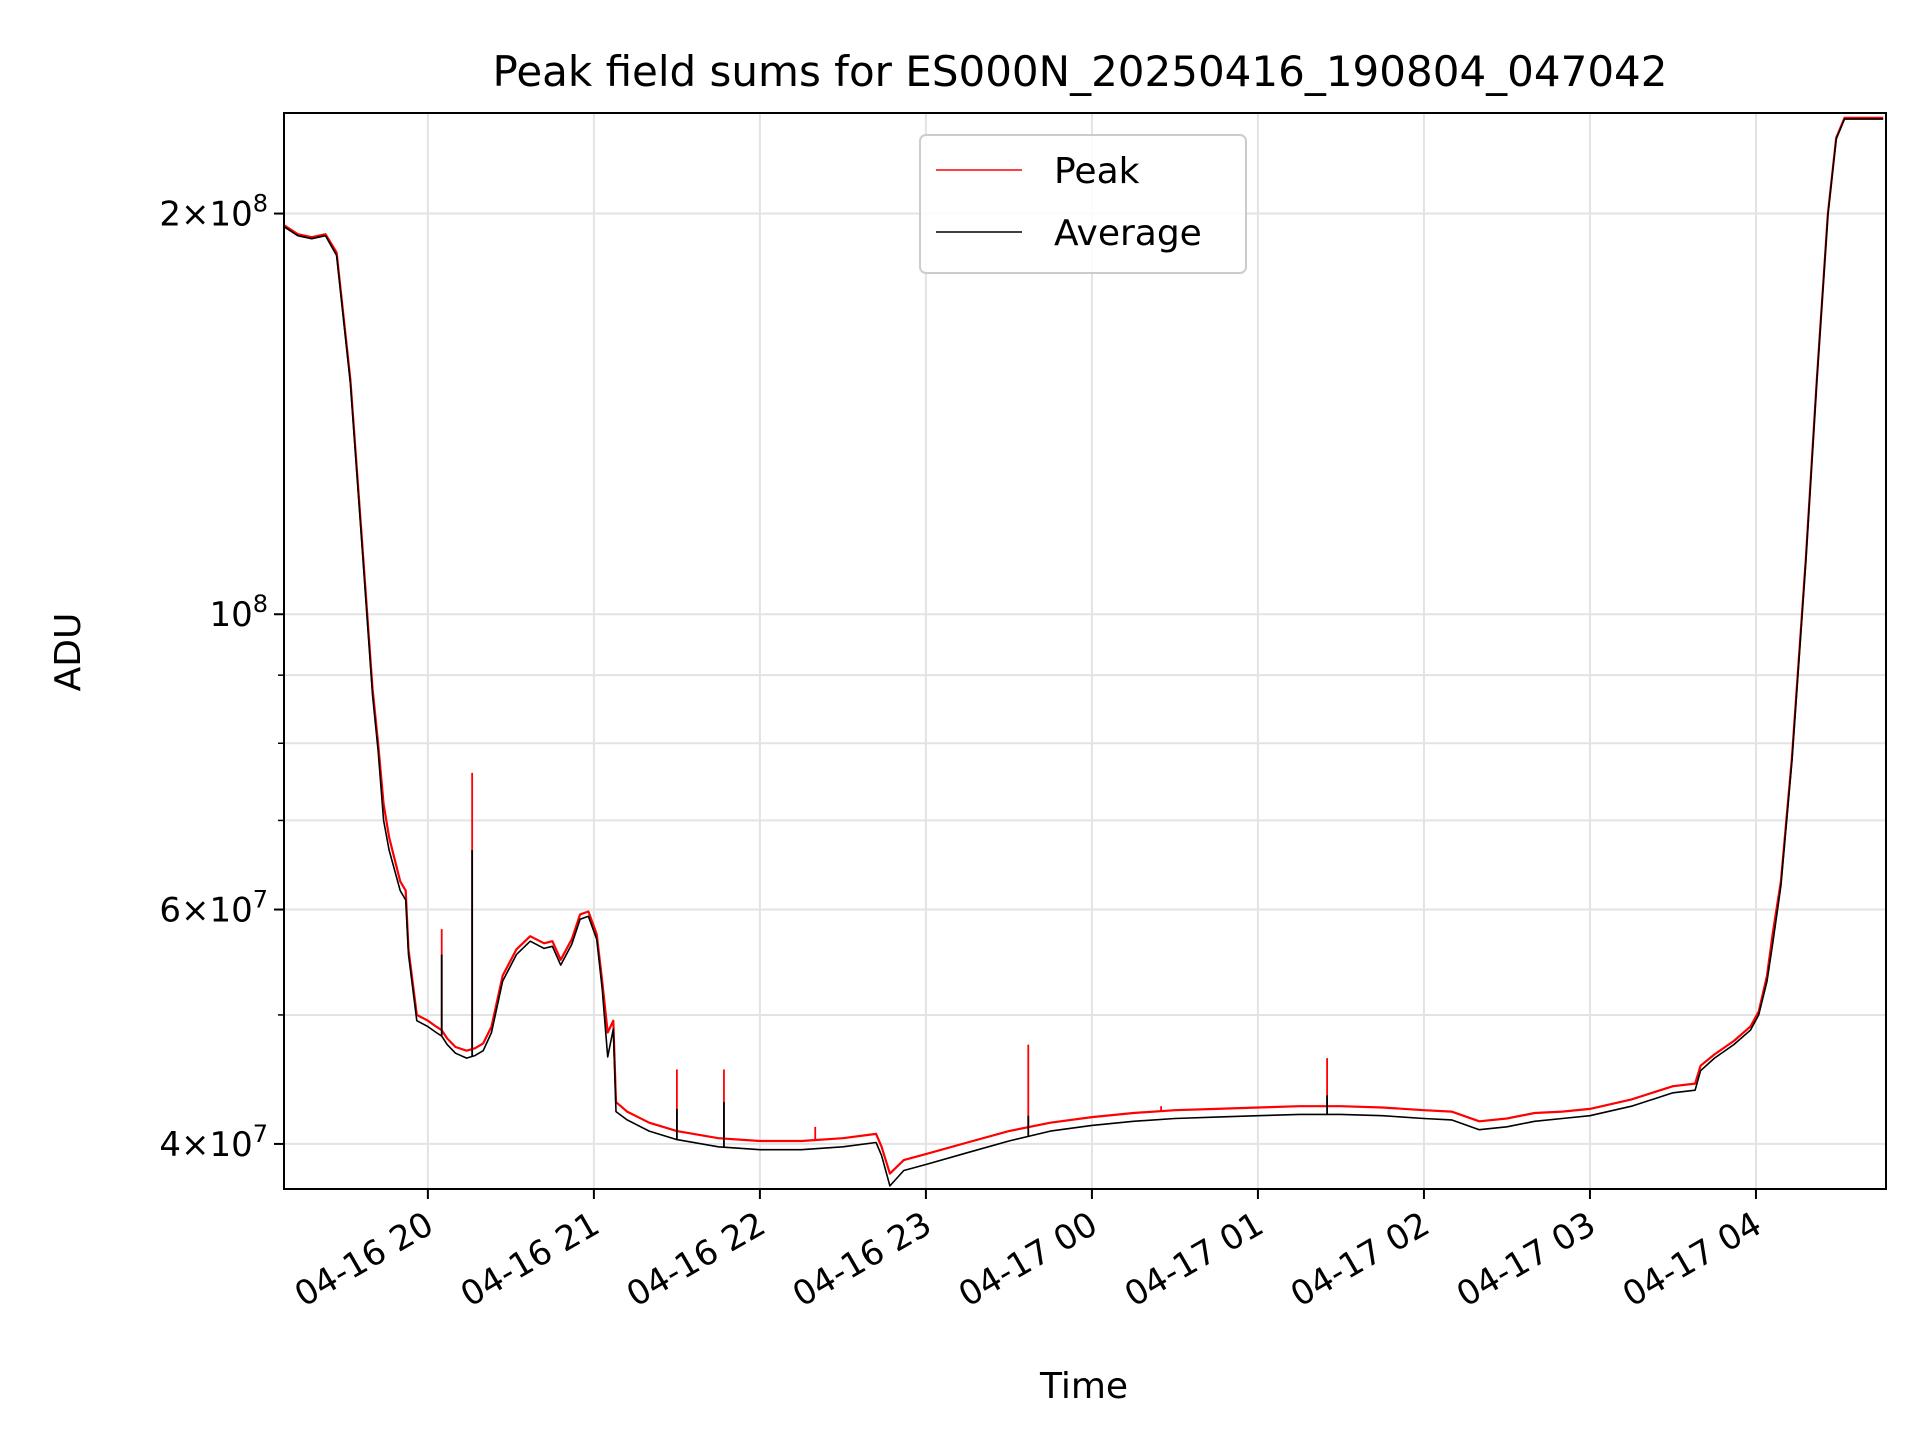  What do you see at coordinates (213, 212) in the screenshot?
I see `y-tick-label: 2×108` at bounding box center [213, 212].